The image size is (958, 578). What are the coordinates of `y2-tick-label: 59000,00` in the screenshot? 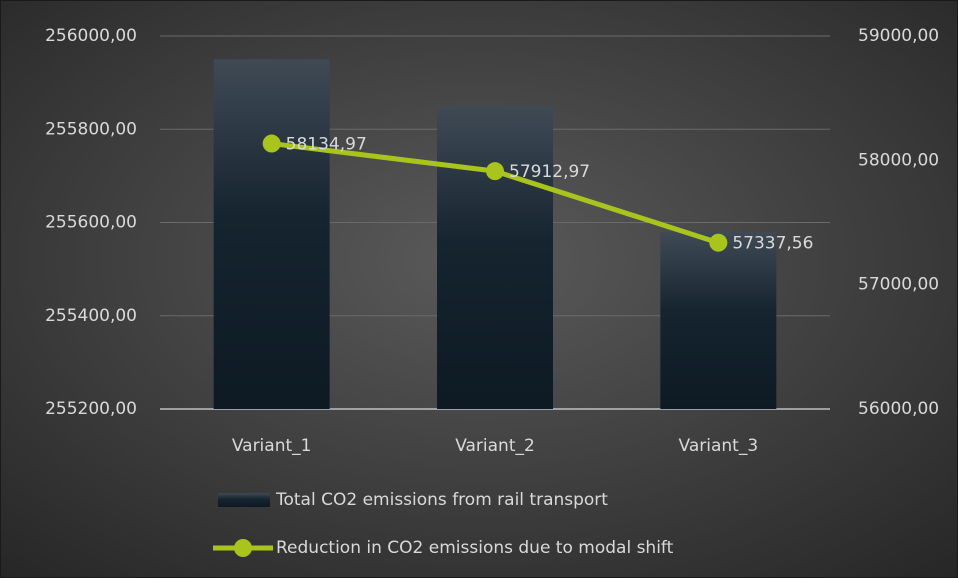 It's located at (898, 36).